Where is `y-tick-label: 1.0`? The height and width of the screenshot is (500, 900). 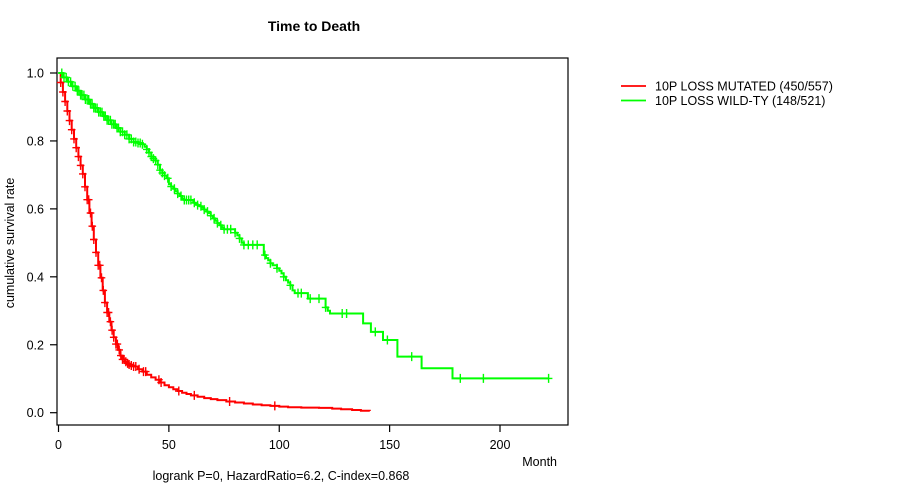
y-tick-label: 1.0 is located at coordinates (35, 74).